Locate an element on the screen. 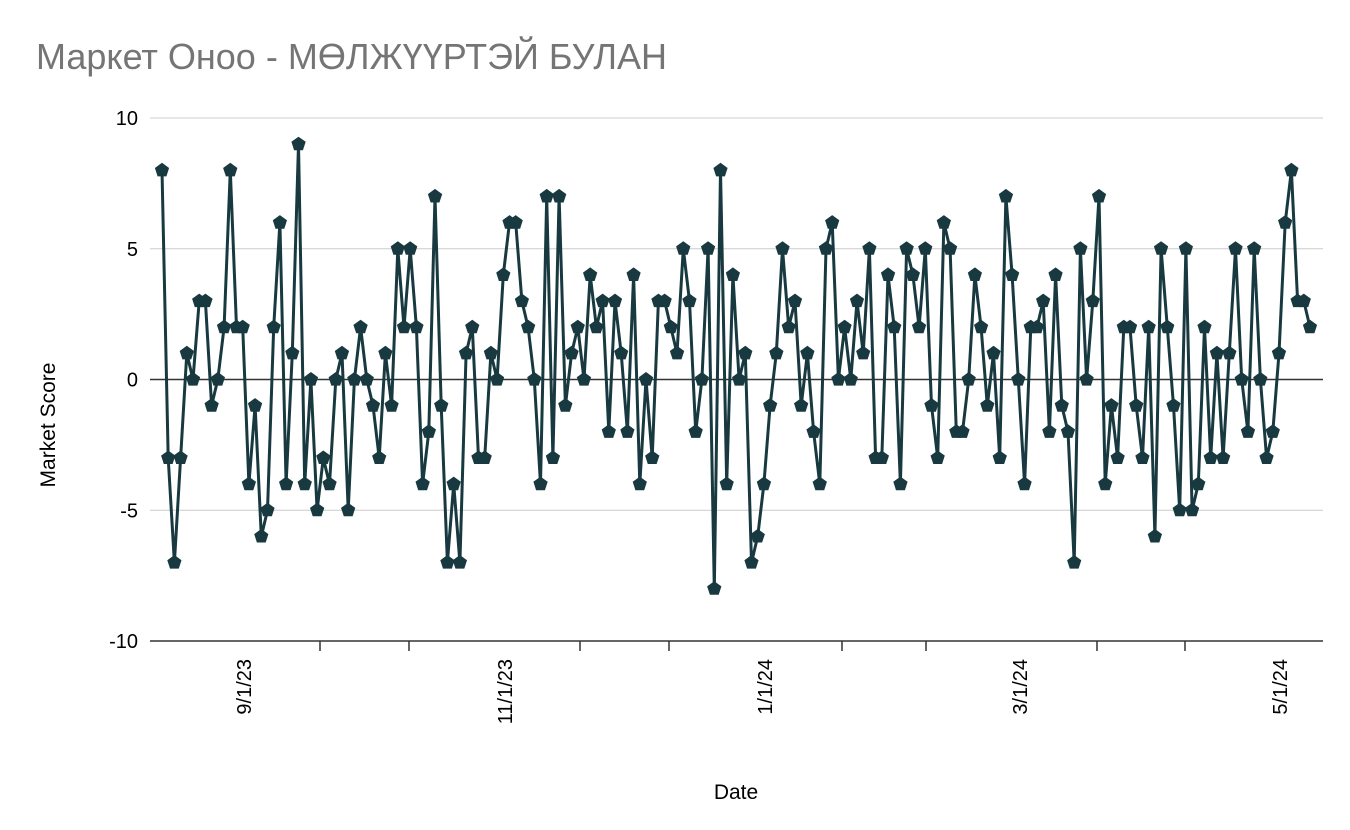 This screenshot has height=830, width=1350. y-tick-label: 10 is located at coordinates (127, 119).